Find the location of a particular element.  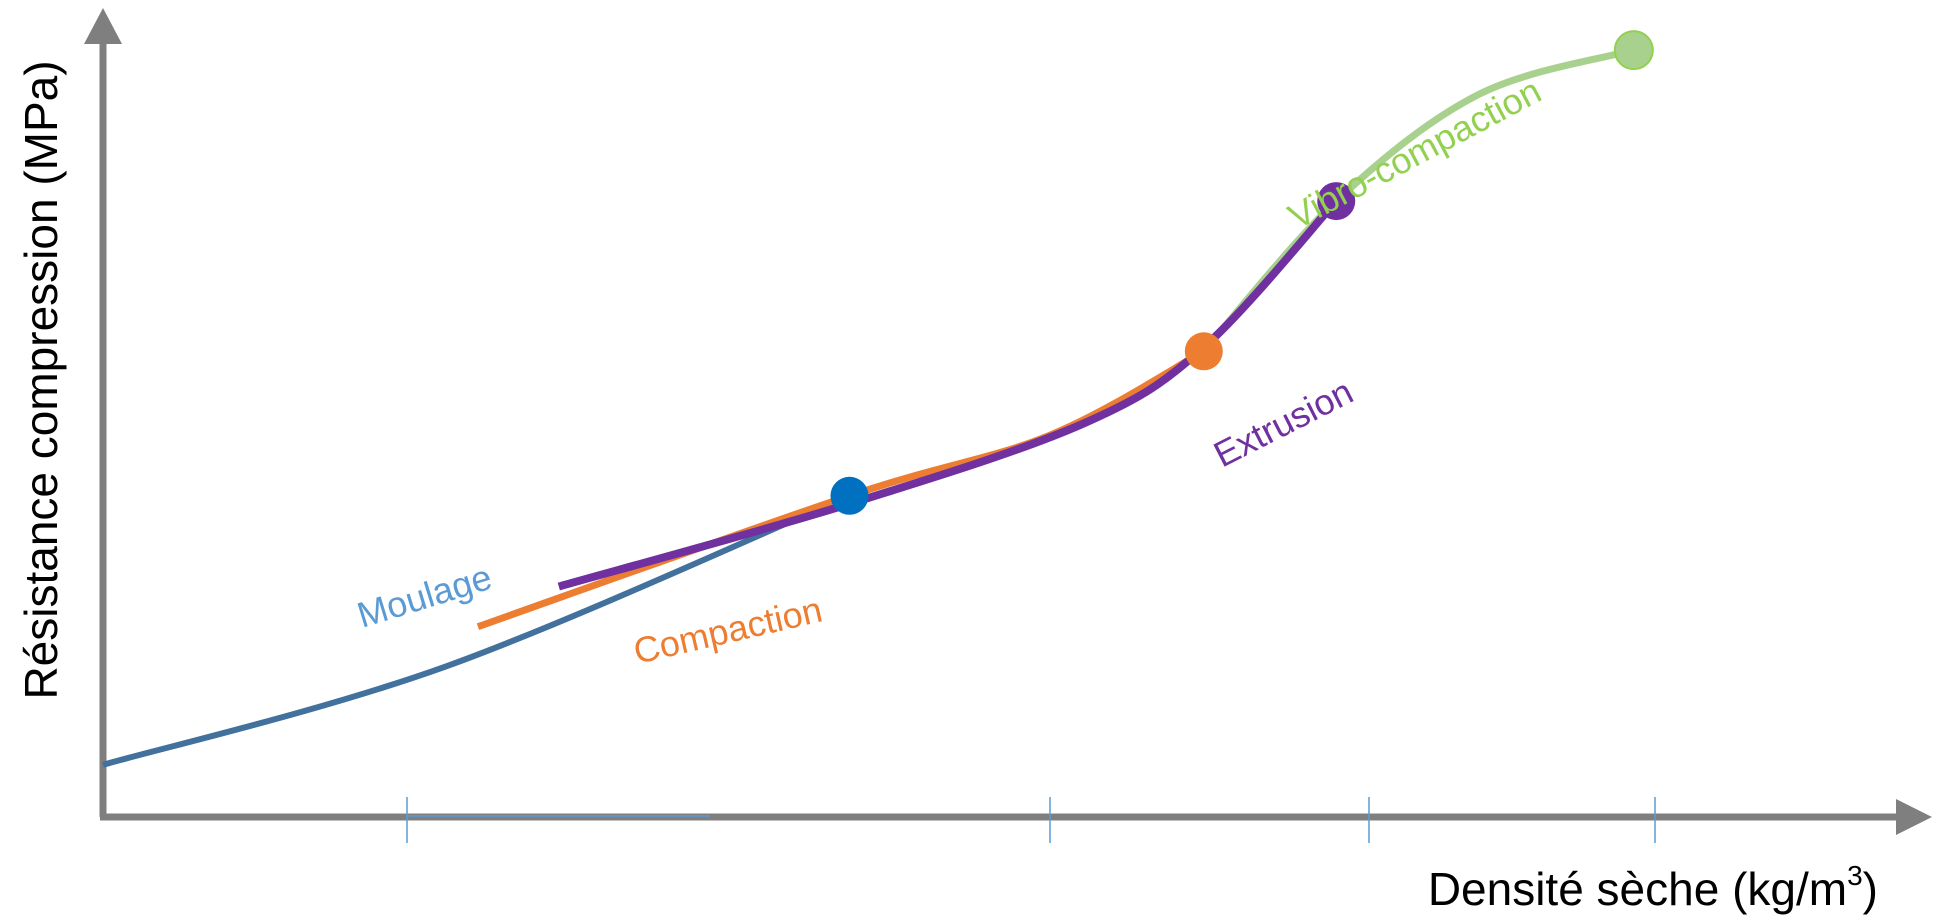

series-marker-extrusion is located at coordinates (1336, 201).